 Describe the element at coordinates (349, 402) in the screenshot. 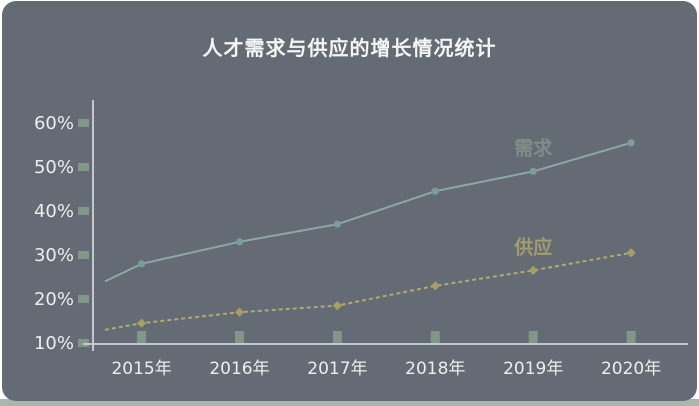

I see `bottom-strip` at that location.